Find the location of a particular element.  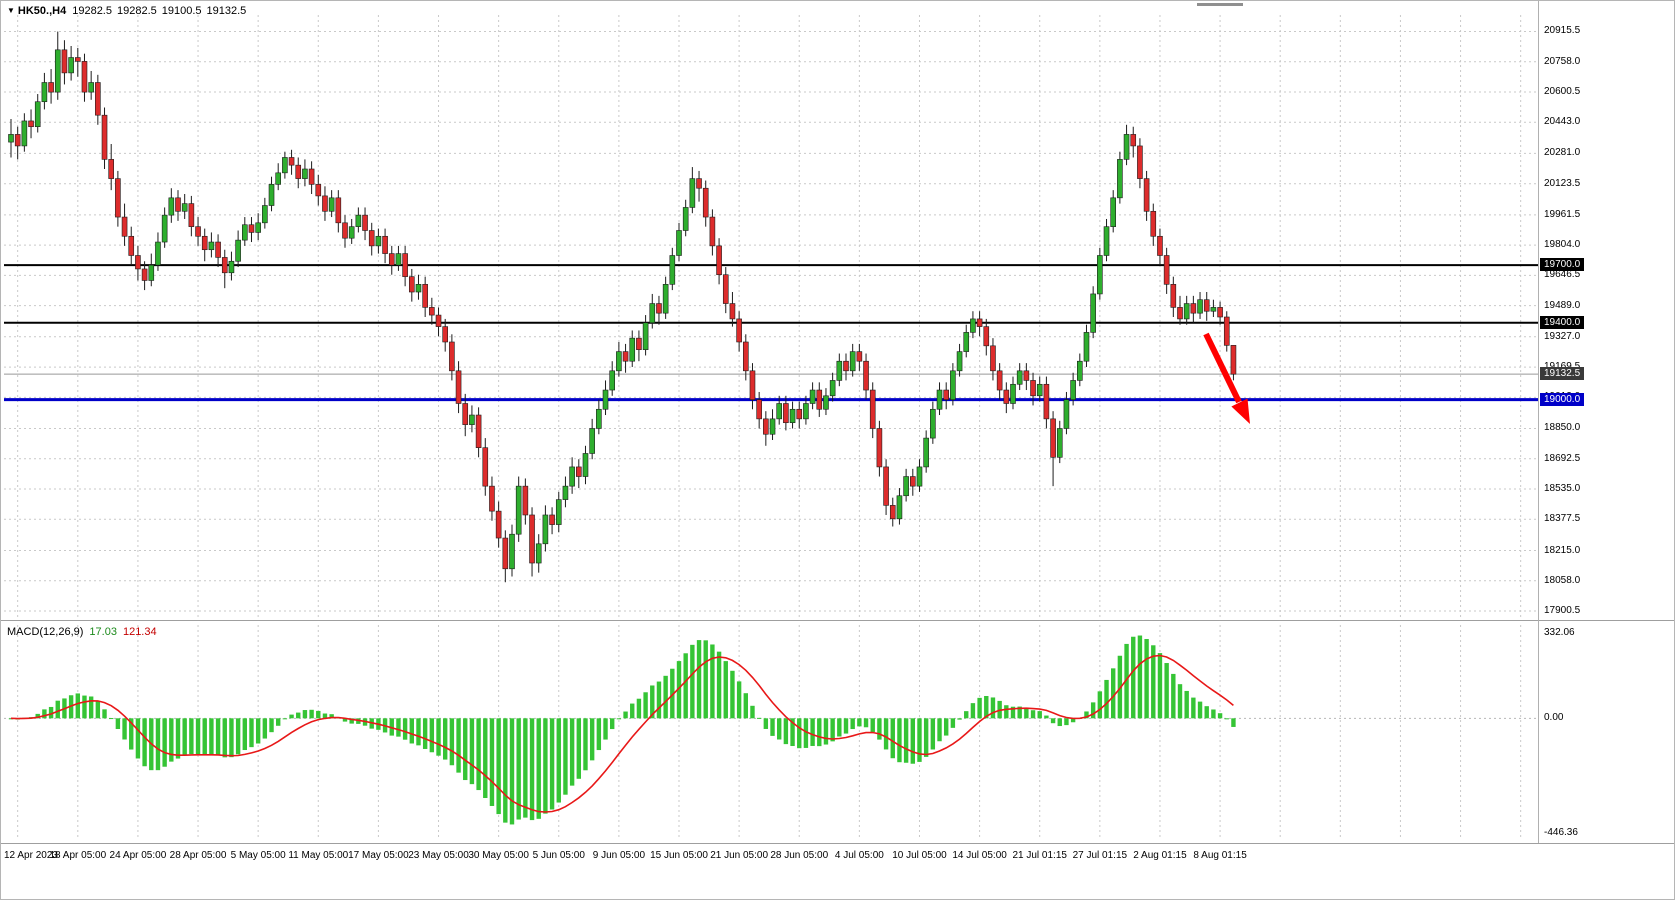

time-tick: 18 Apr 05:00 is located at coordinates (78, 855).